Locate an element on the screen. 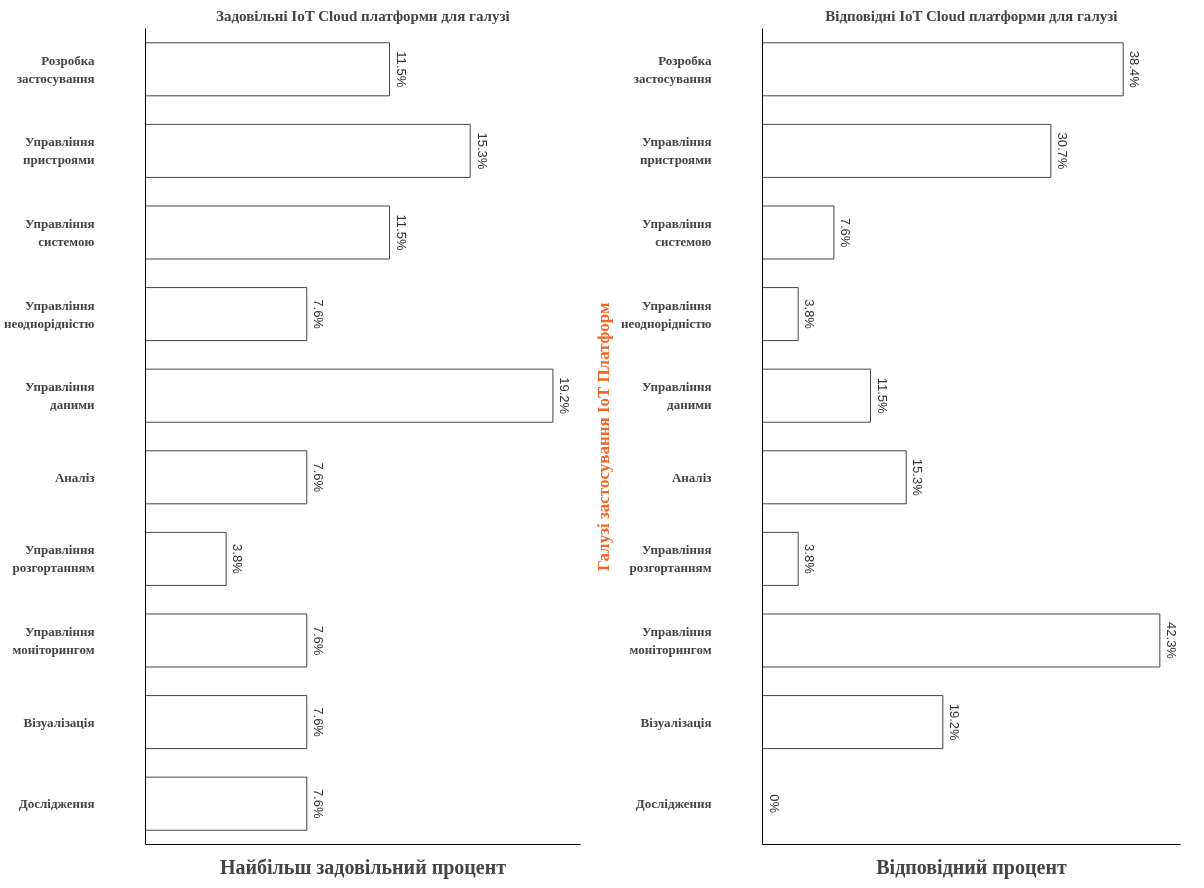 The image size is (1204, 888). data-label: 38.4% is located at coordinates (1135, 69).